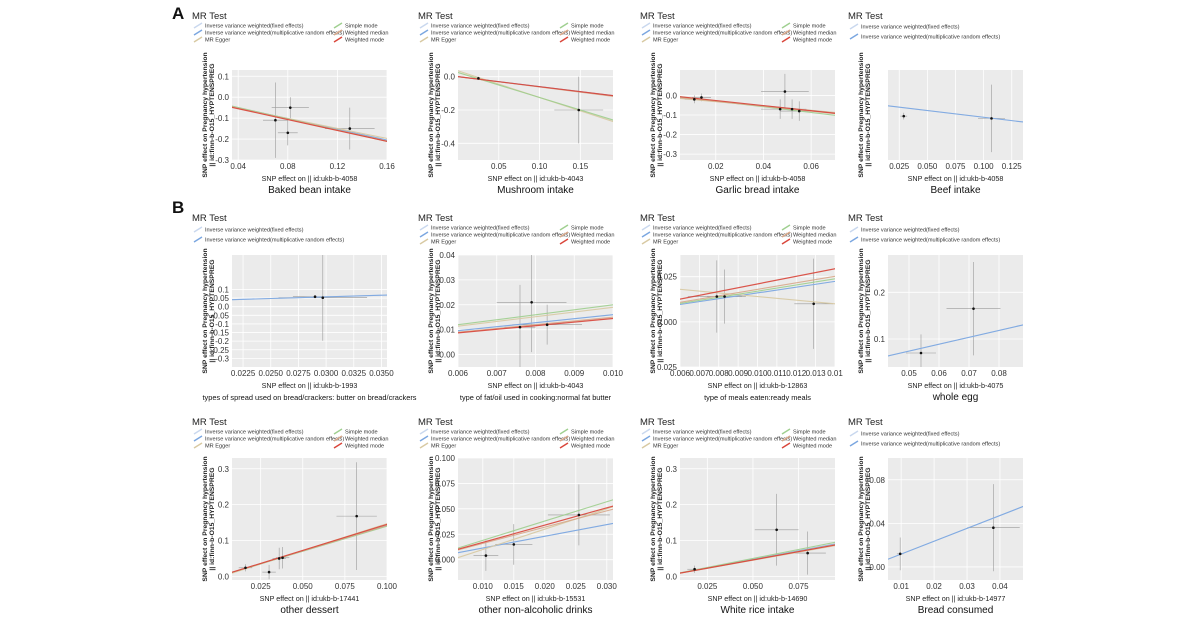 Image resolution: width=1200 pixels, height=628 pixels. I want to click on x-axis-label: SNP effect on || id:ukb-b-14977, so click(956, 598).